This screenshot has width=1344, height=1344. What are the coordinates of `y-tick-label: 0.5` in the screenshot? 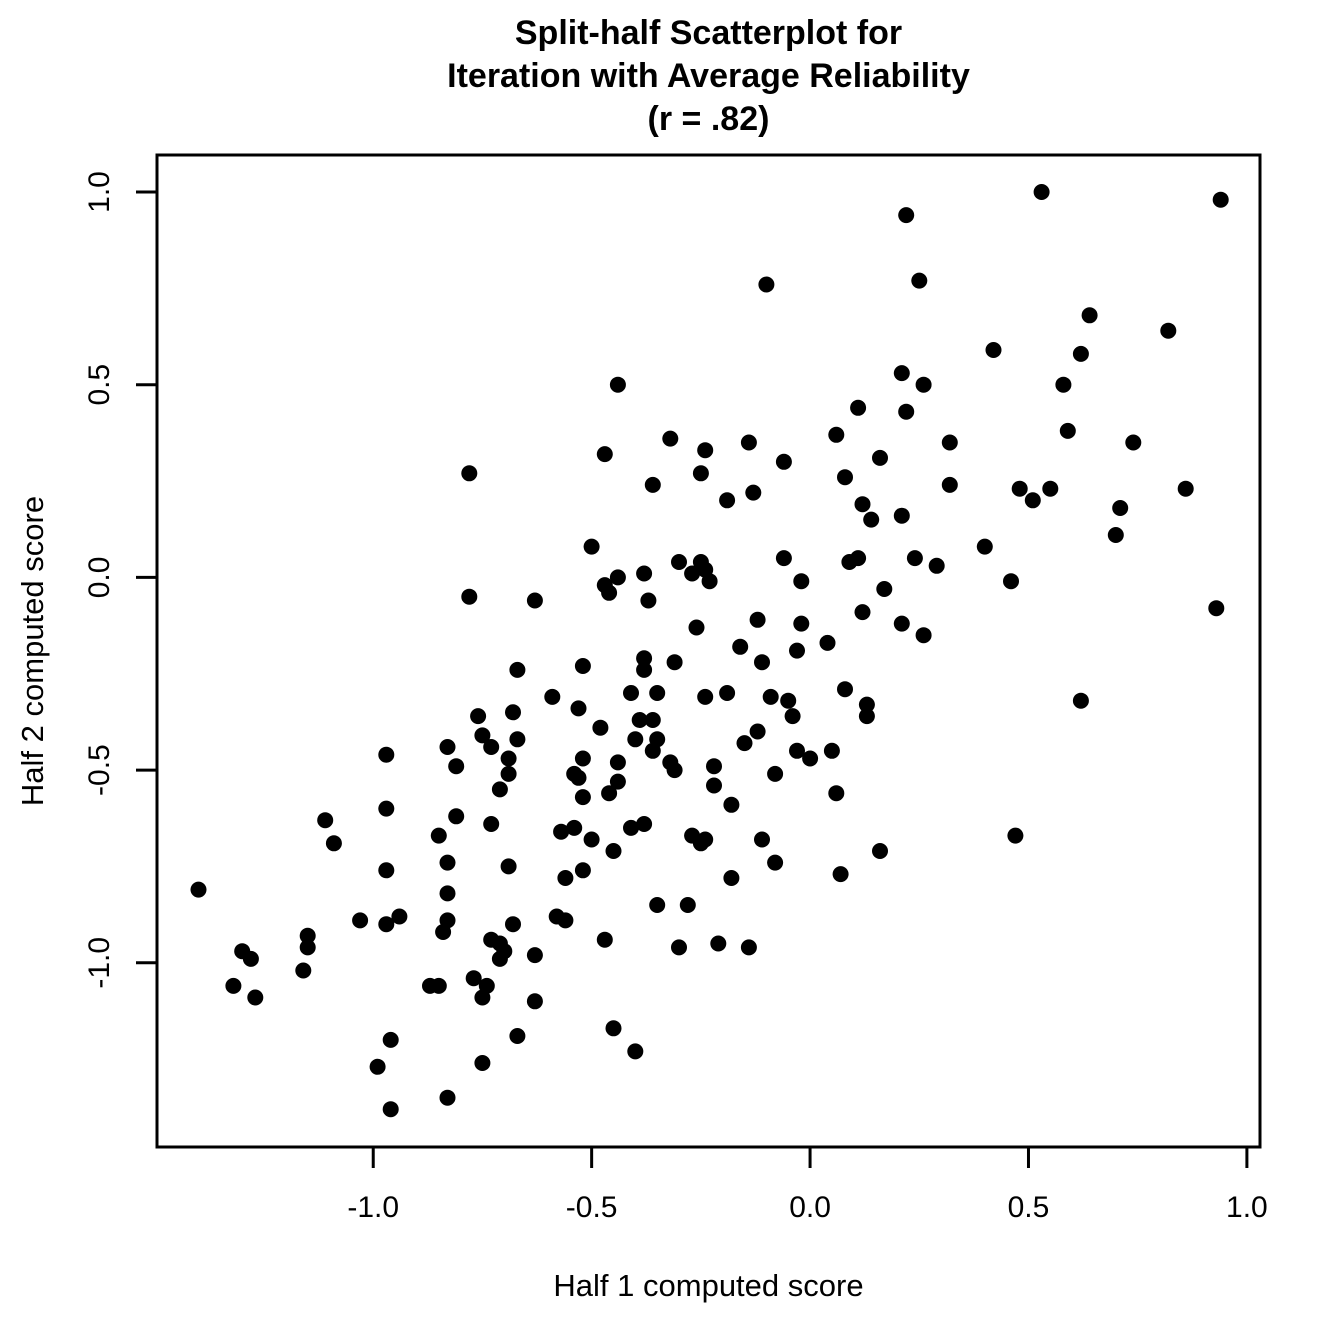 It's located at (99, 385).